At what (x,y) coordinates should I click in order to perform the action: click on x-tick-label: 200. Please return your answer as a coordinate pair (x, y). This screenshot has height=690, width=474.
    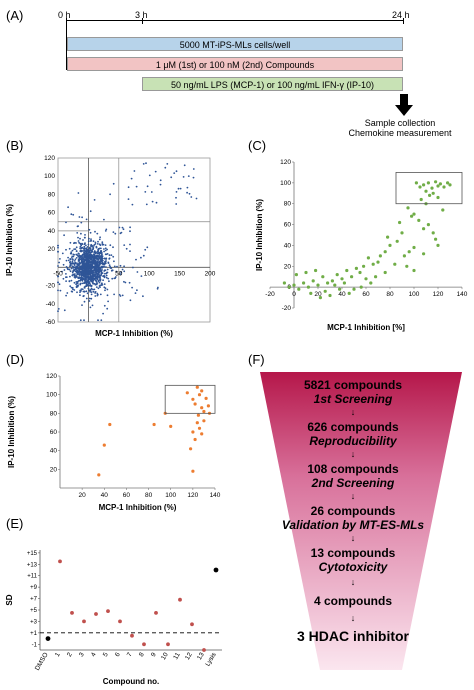
    Looking at the image, I should click on (210, 273).